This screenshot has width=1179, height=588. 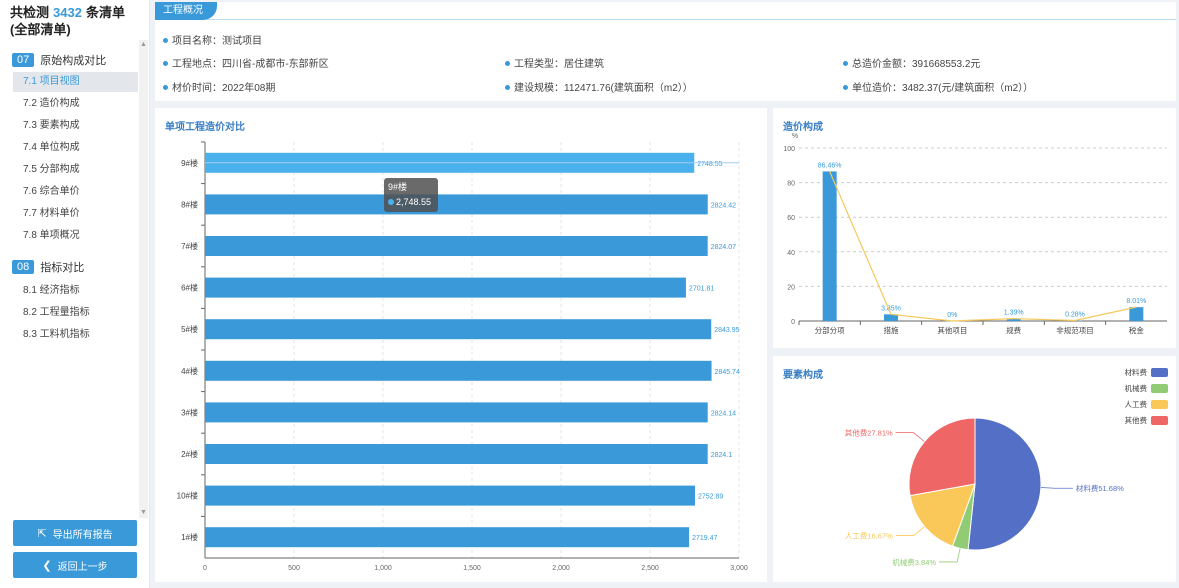 I want to click on project-name-text: 项目名称：测试项目, so click(x=217, y=41).